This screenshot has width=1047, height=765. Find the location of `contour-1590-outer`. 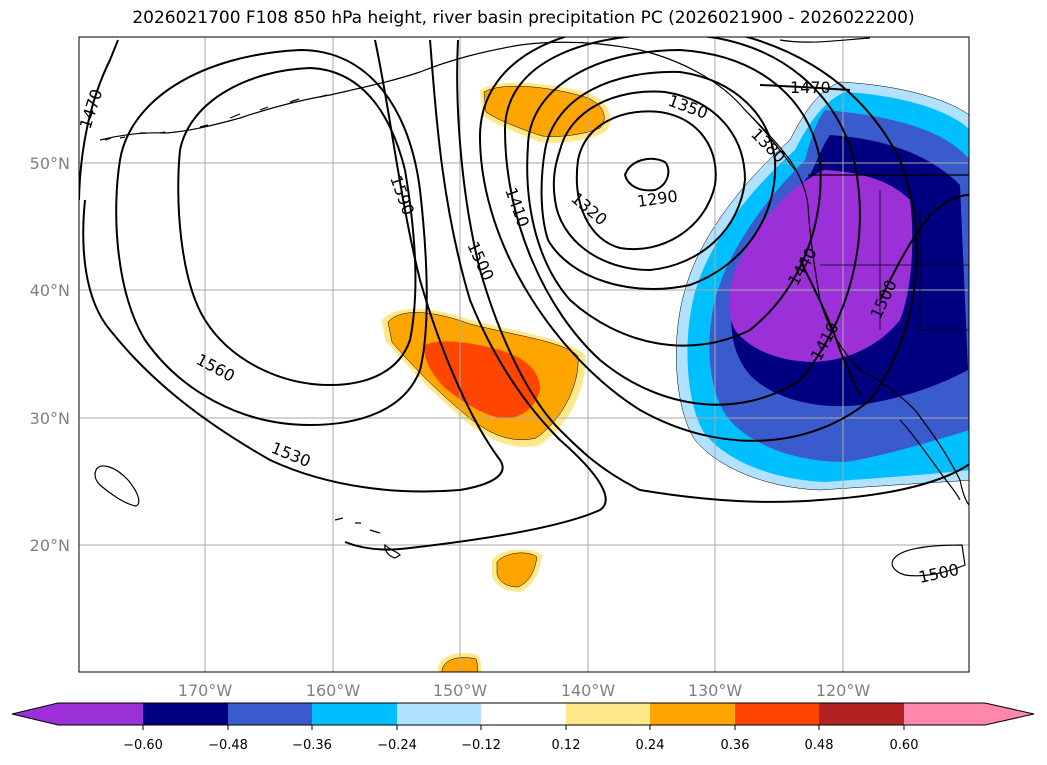

contour-1590-outer is located at coordinates (271, 237).